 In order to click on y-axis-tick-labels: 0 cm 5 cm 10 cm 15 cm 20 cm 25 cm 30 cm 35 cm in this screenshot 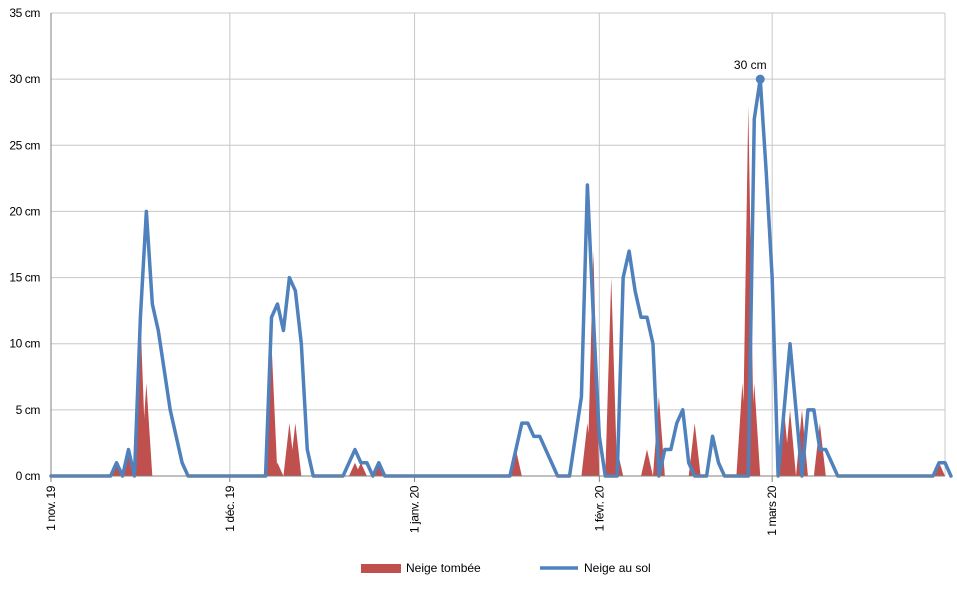, I will do `click(24, 244)`.